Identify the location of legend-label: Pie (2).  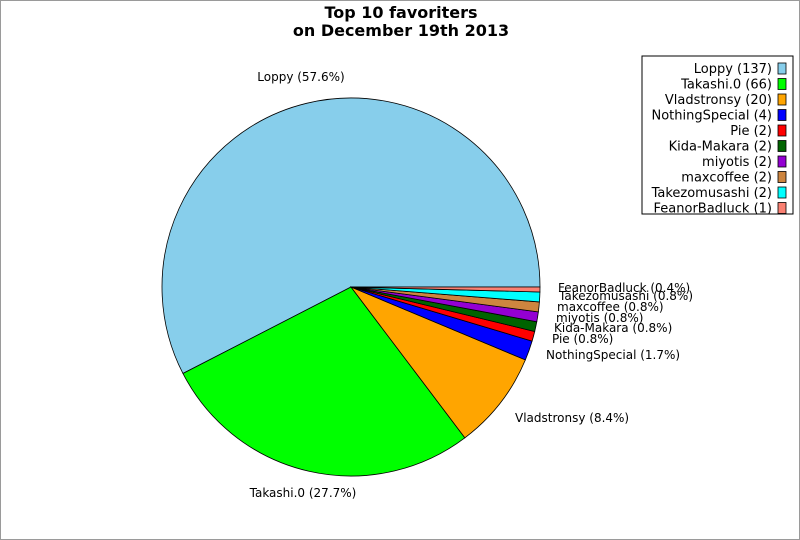
(751, 131).